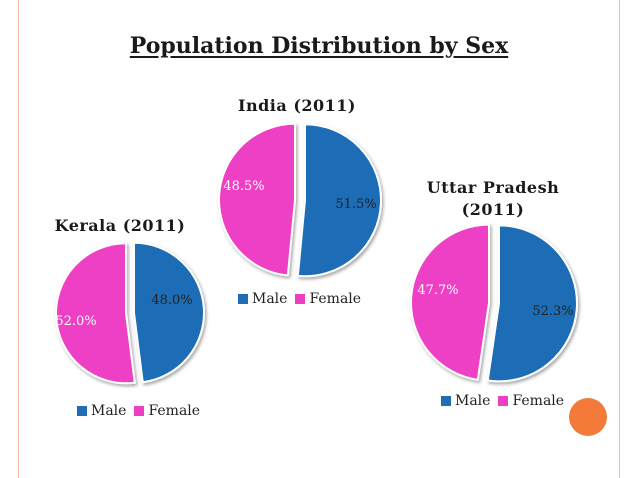 The height and width of the screenshot is (478, 638). I want to click on data-label-male: 52.3%, so click(552, 311).